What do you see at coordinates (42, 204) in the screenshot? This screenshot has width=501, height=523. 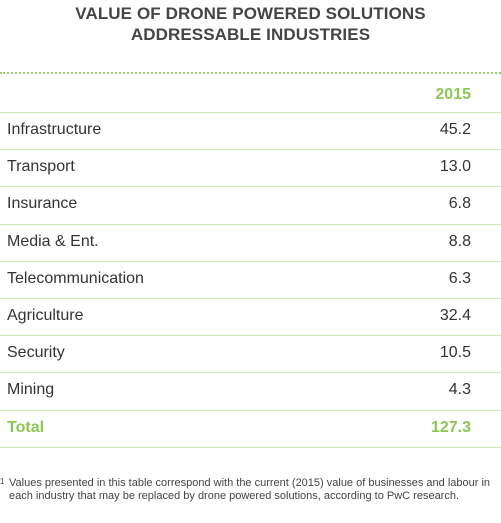 I see `row-label: Insurance` at bounding box center [42, 204].